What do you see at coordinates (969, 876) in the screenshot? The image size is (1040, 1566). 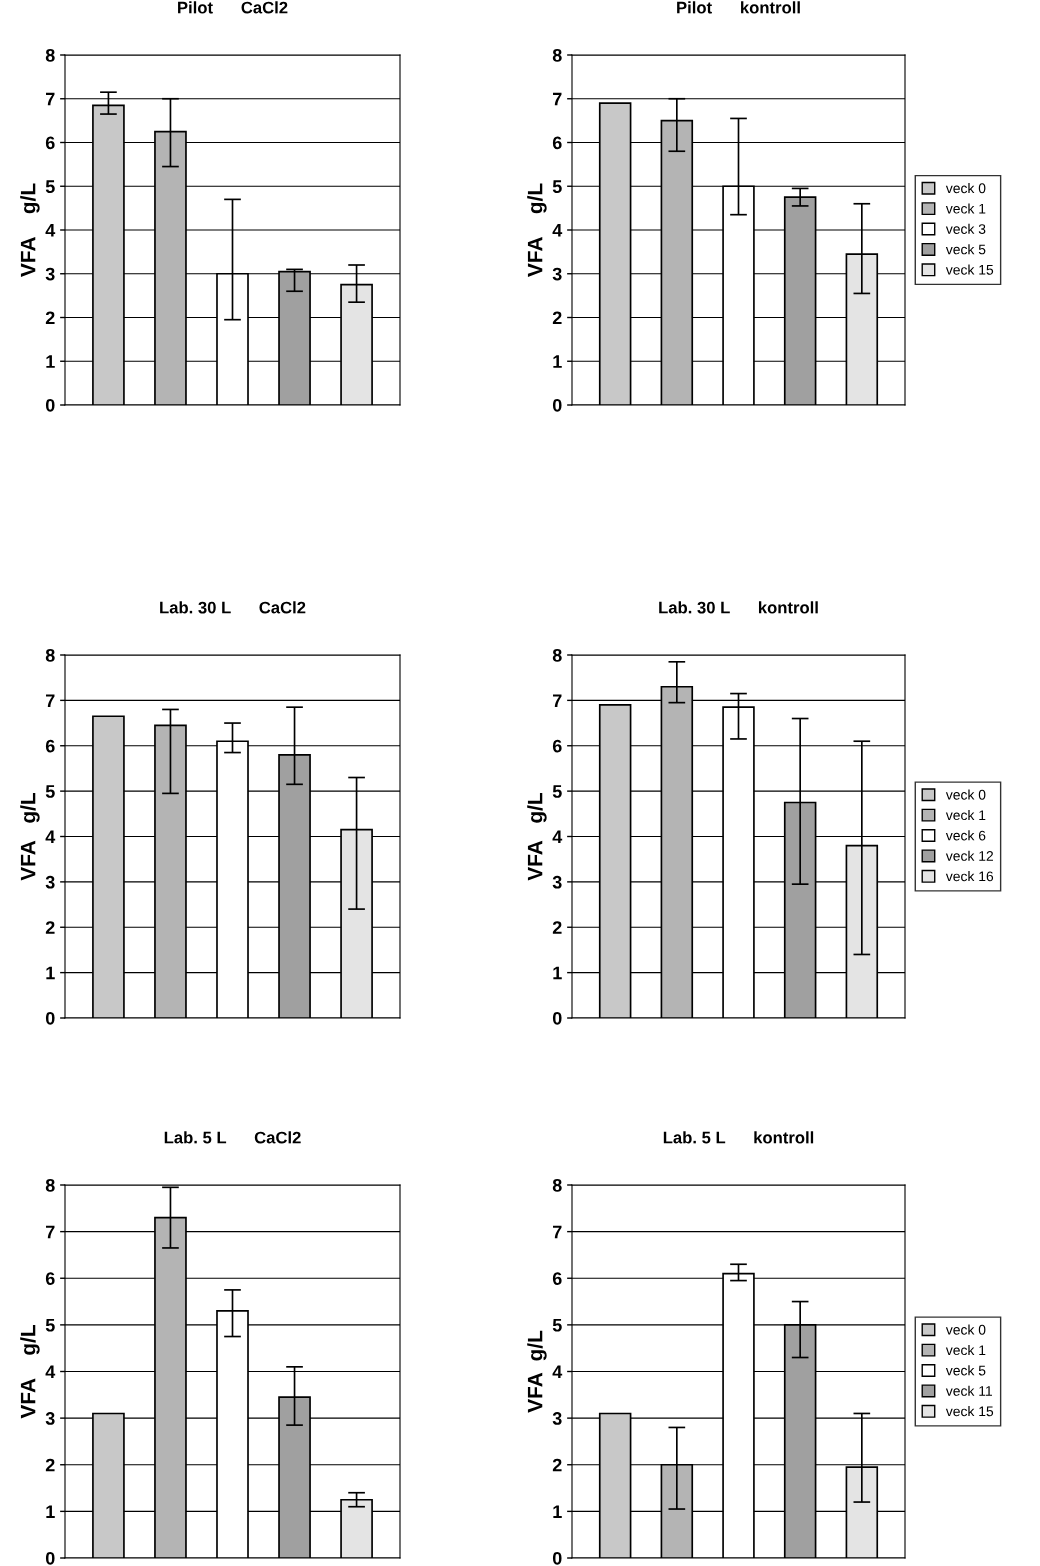 I see `legend-label: veck 16` at bounding box center [969, 876].